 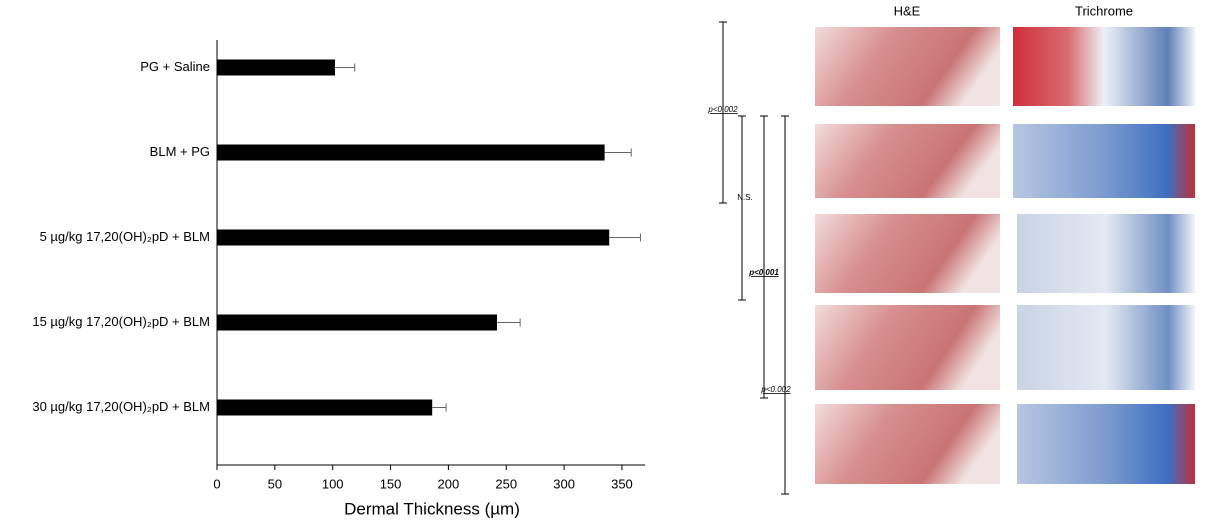 What do you see at coordinates (506, 483) in the screenshot?
I see `x-tick-label: 250` at bounding box center [506, 483].